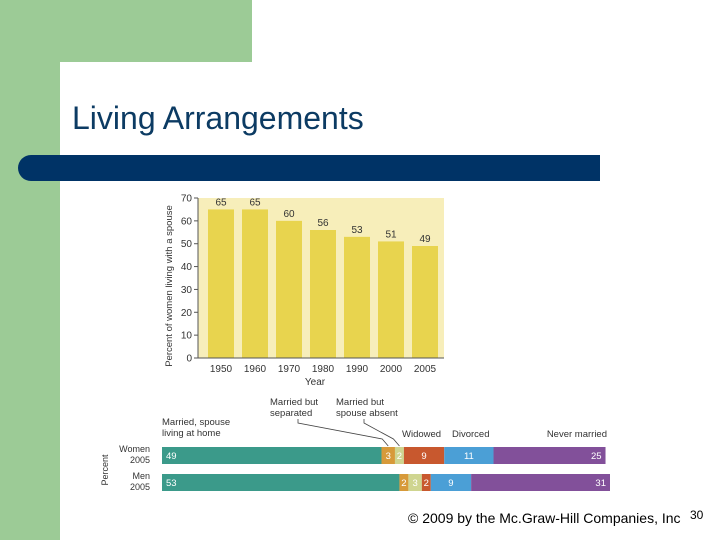  I want to click on segment-never-married-men, so click(540, 482).